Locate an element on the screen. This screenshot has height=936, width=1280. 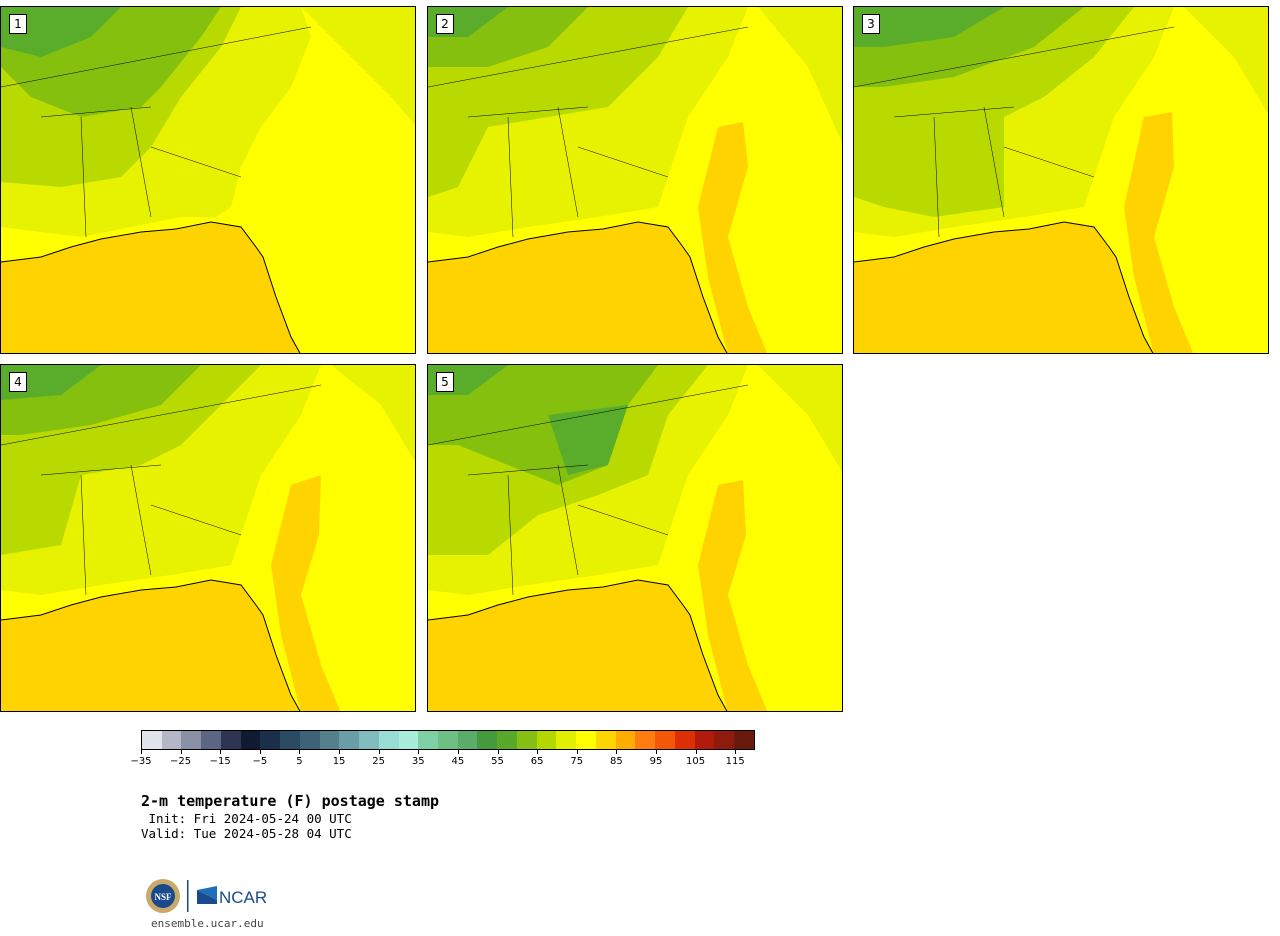
colorbar is located at coordinates (448, 740).